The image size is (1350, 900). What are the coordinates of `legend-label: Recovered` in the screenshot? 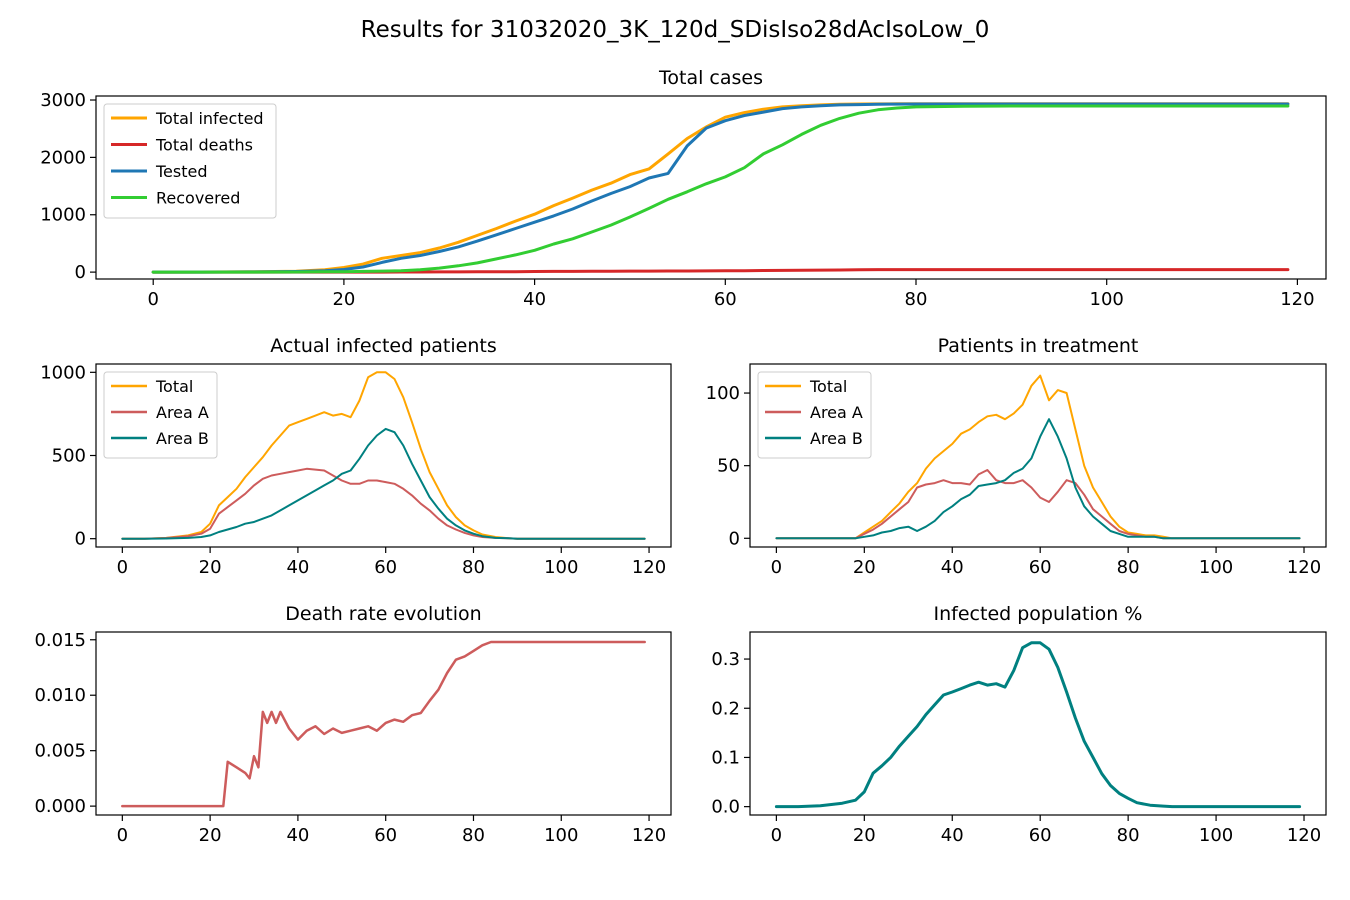 It's located at (198, 198).